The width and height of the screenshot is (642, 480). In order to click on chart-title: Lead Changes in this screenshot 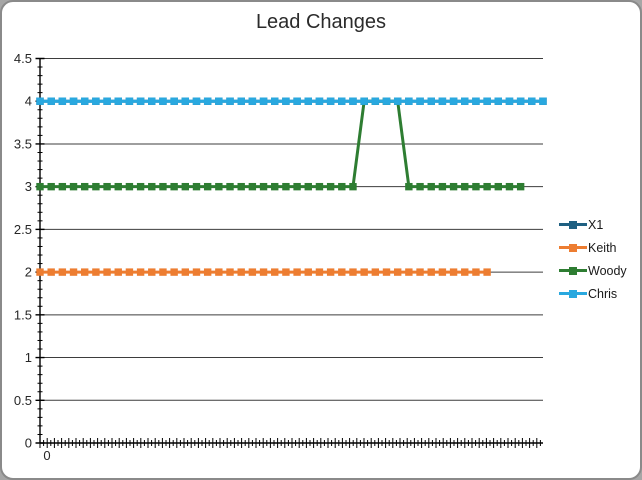, I will do `click(321, 22)`.